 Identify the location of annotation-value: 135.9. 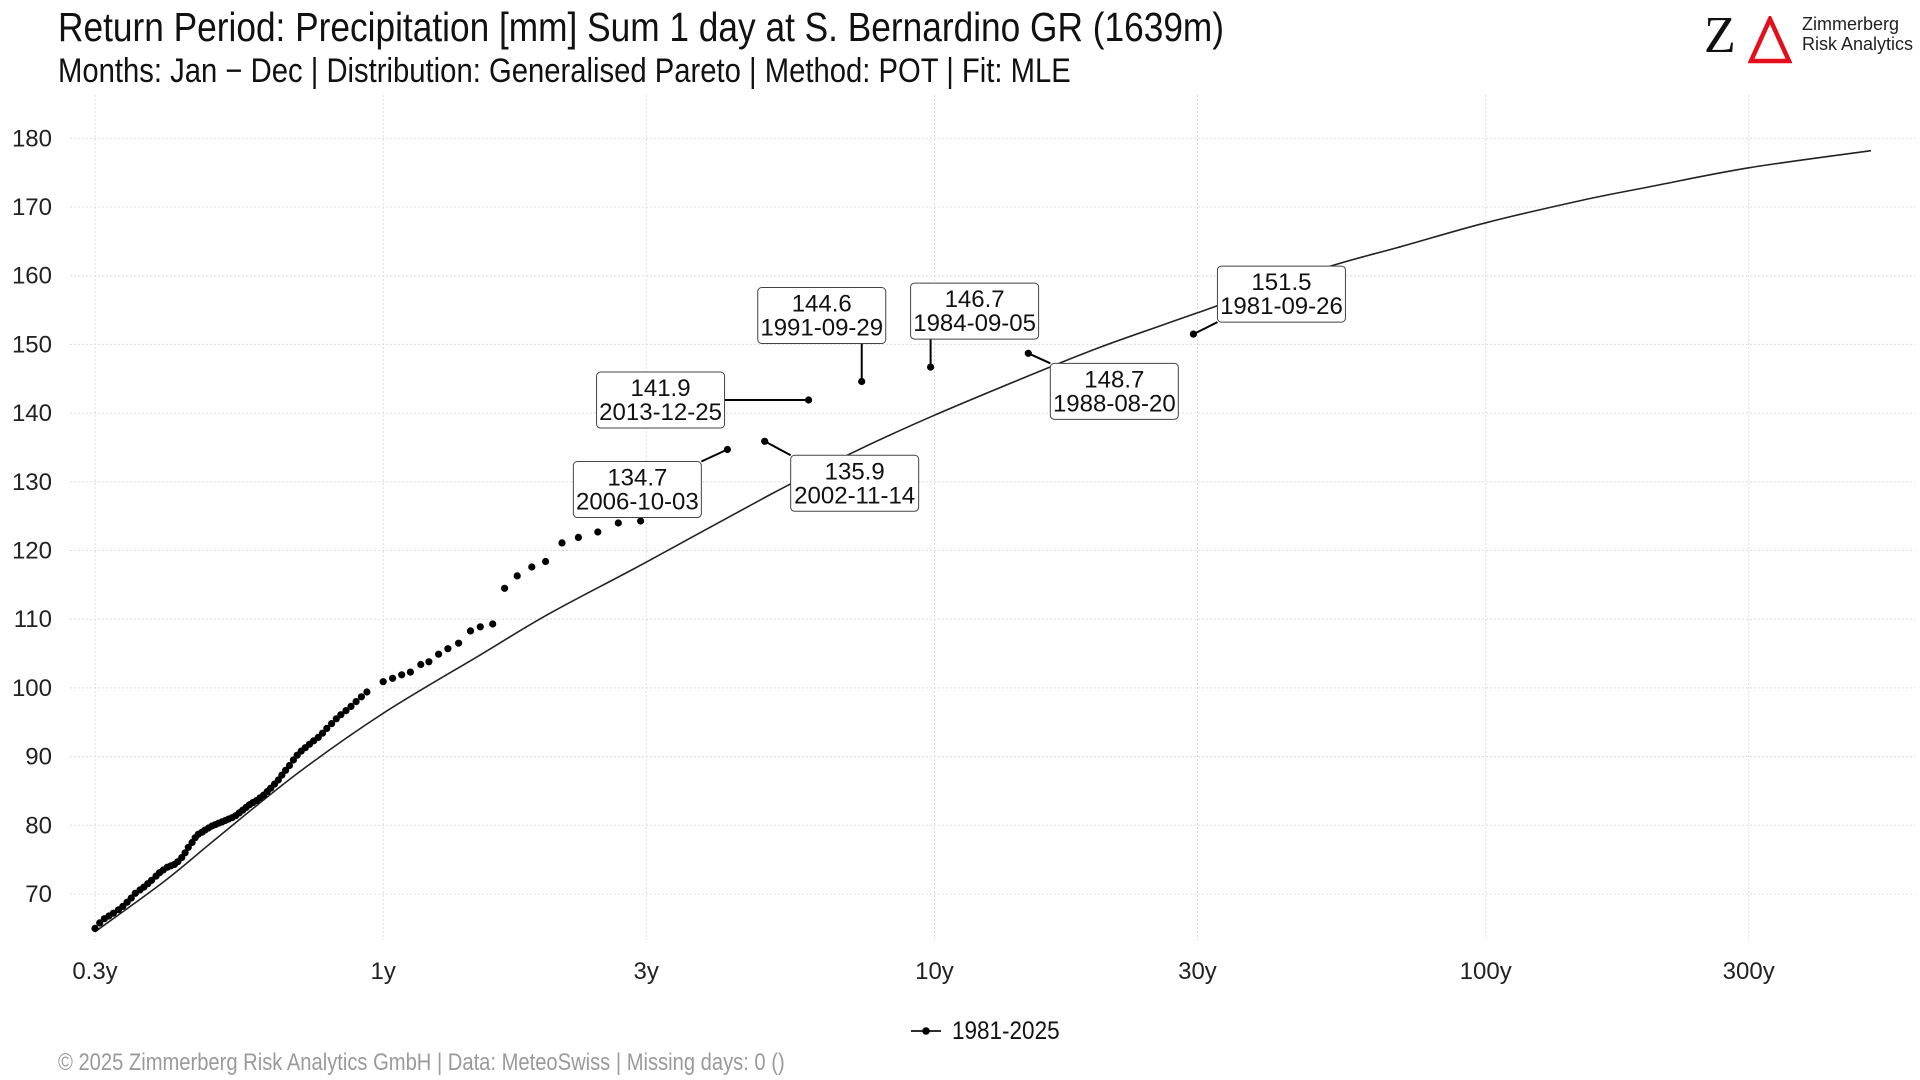
(855, 471).